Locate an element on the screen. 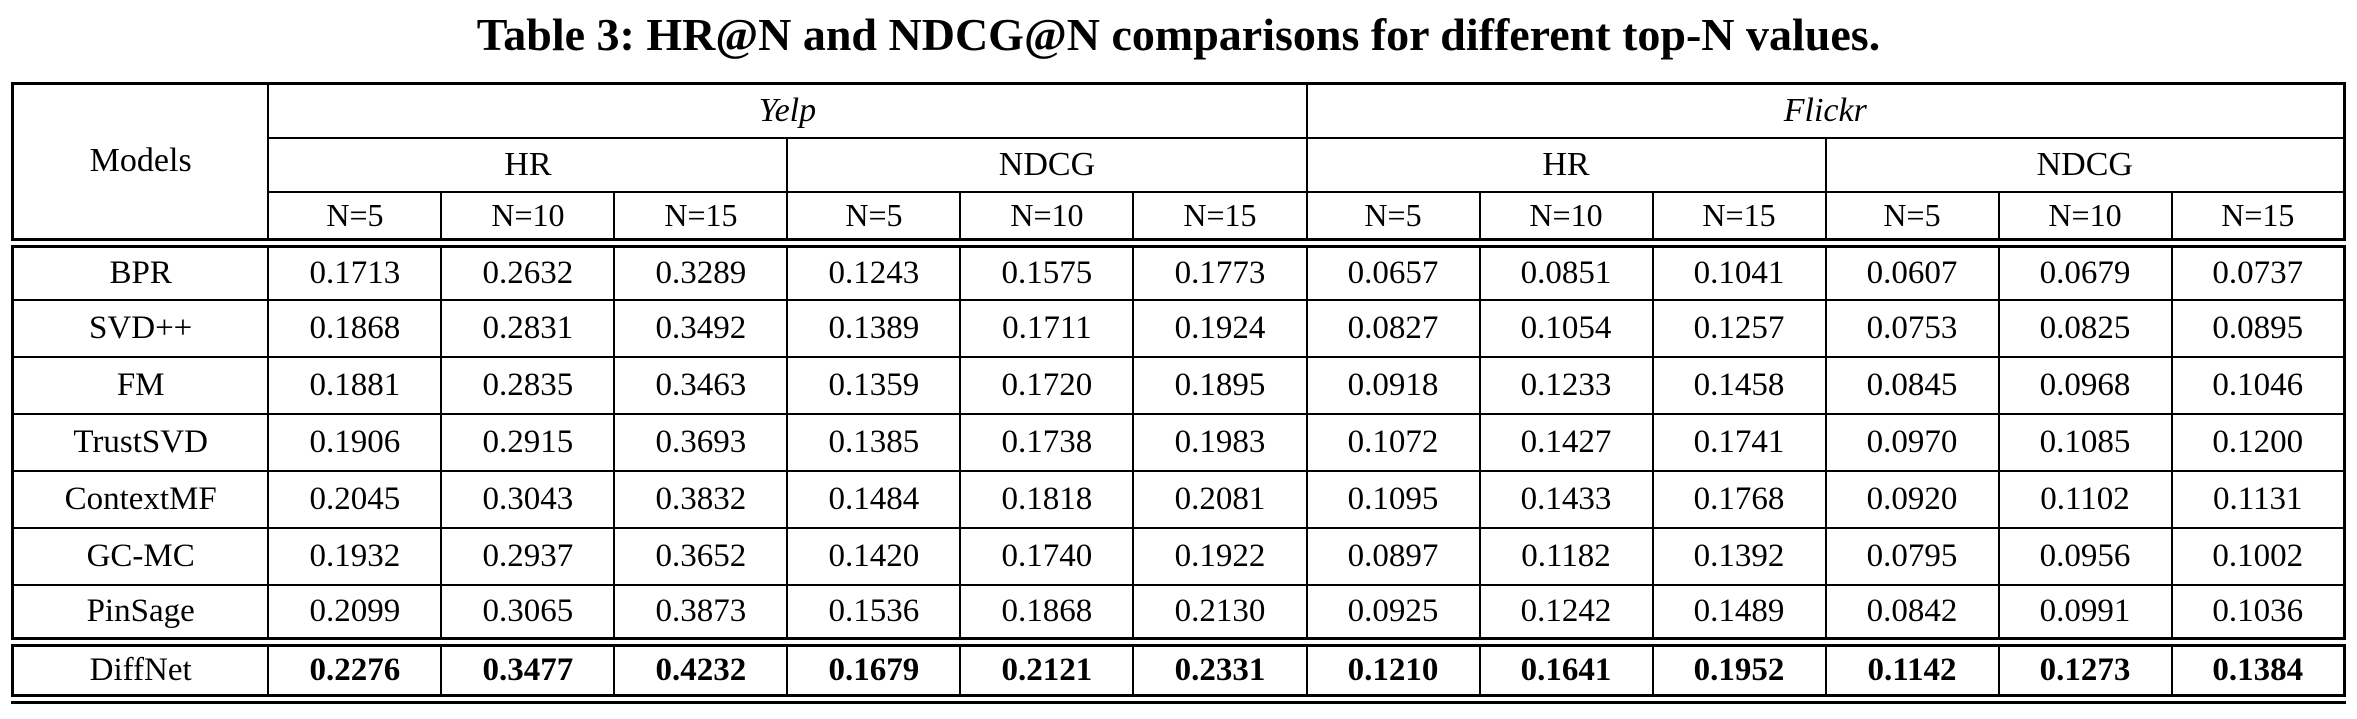  metric-value-cell: 0.1257 is located at coordinates (1739, 328).